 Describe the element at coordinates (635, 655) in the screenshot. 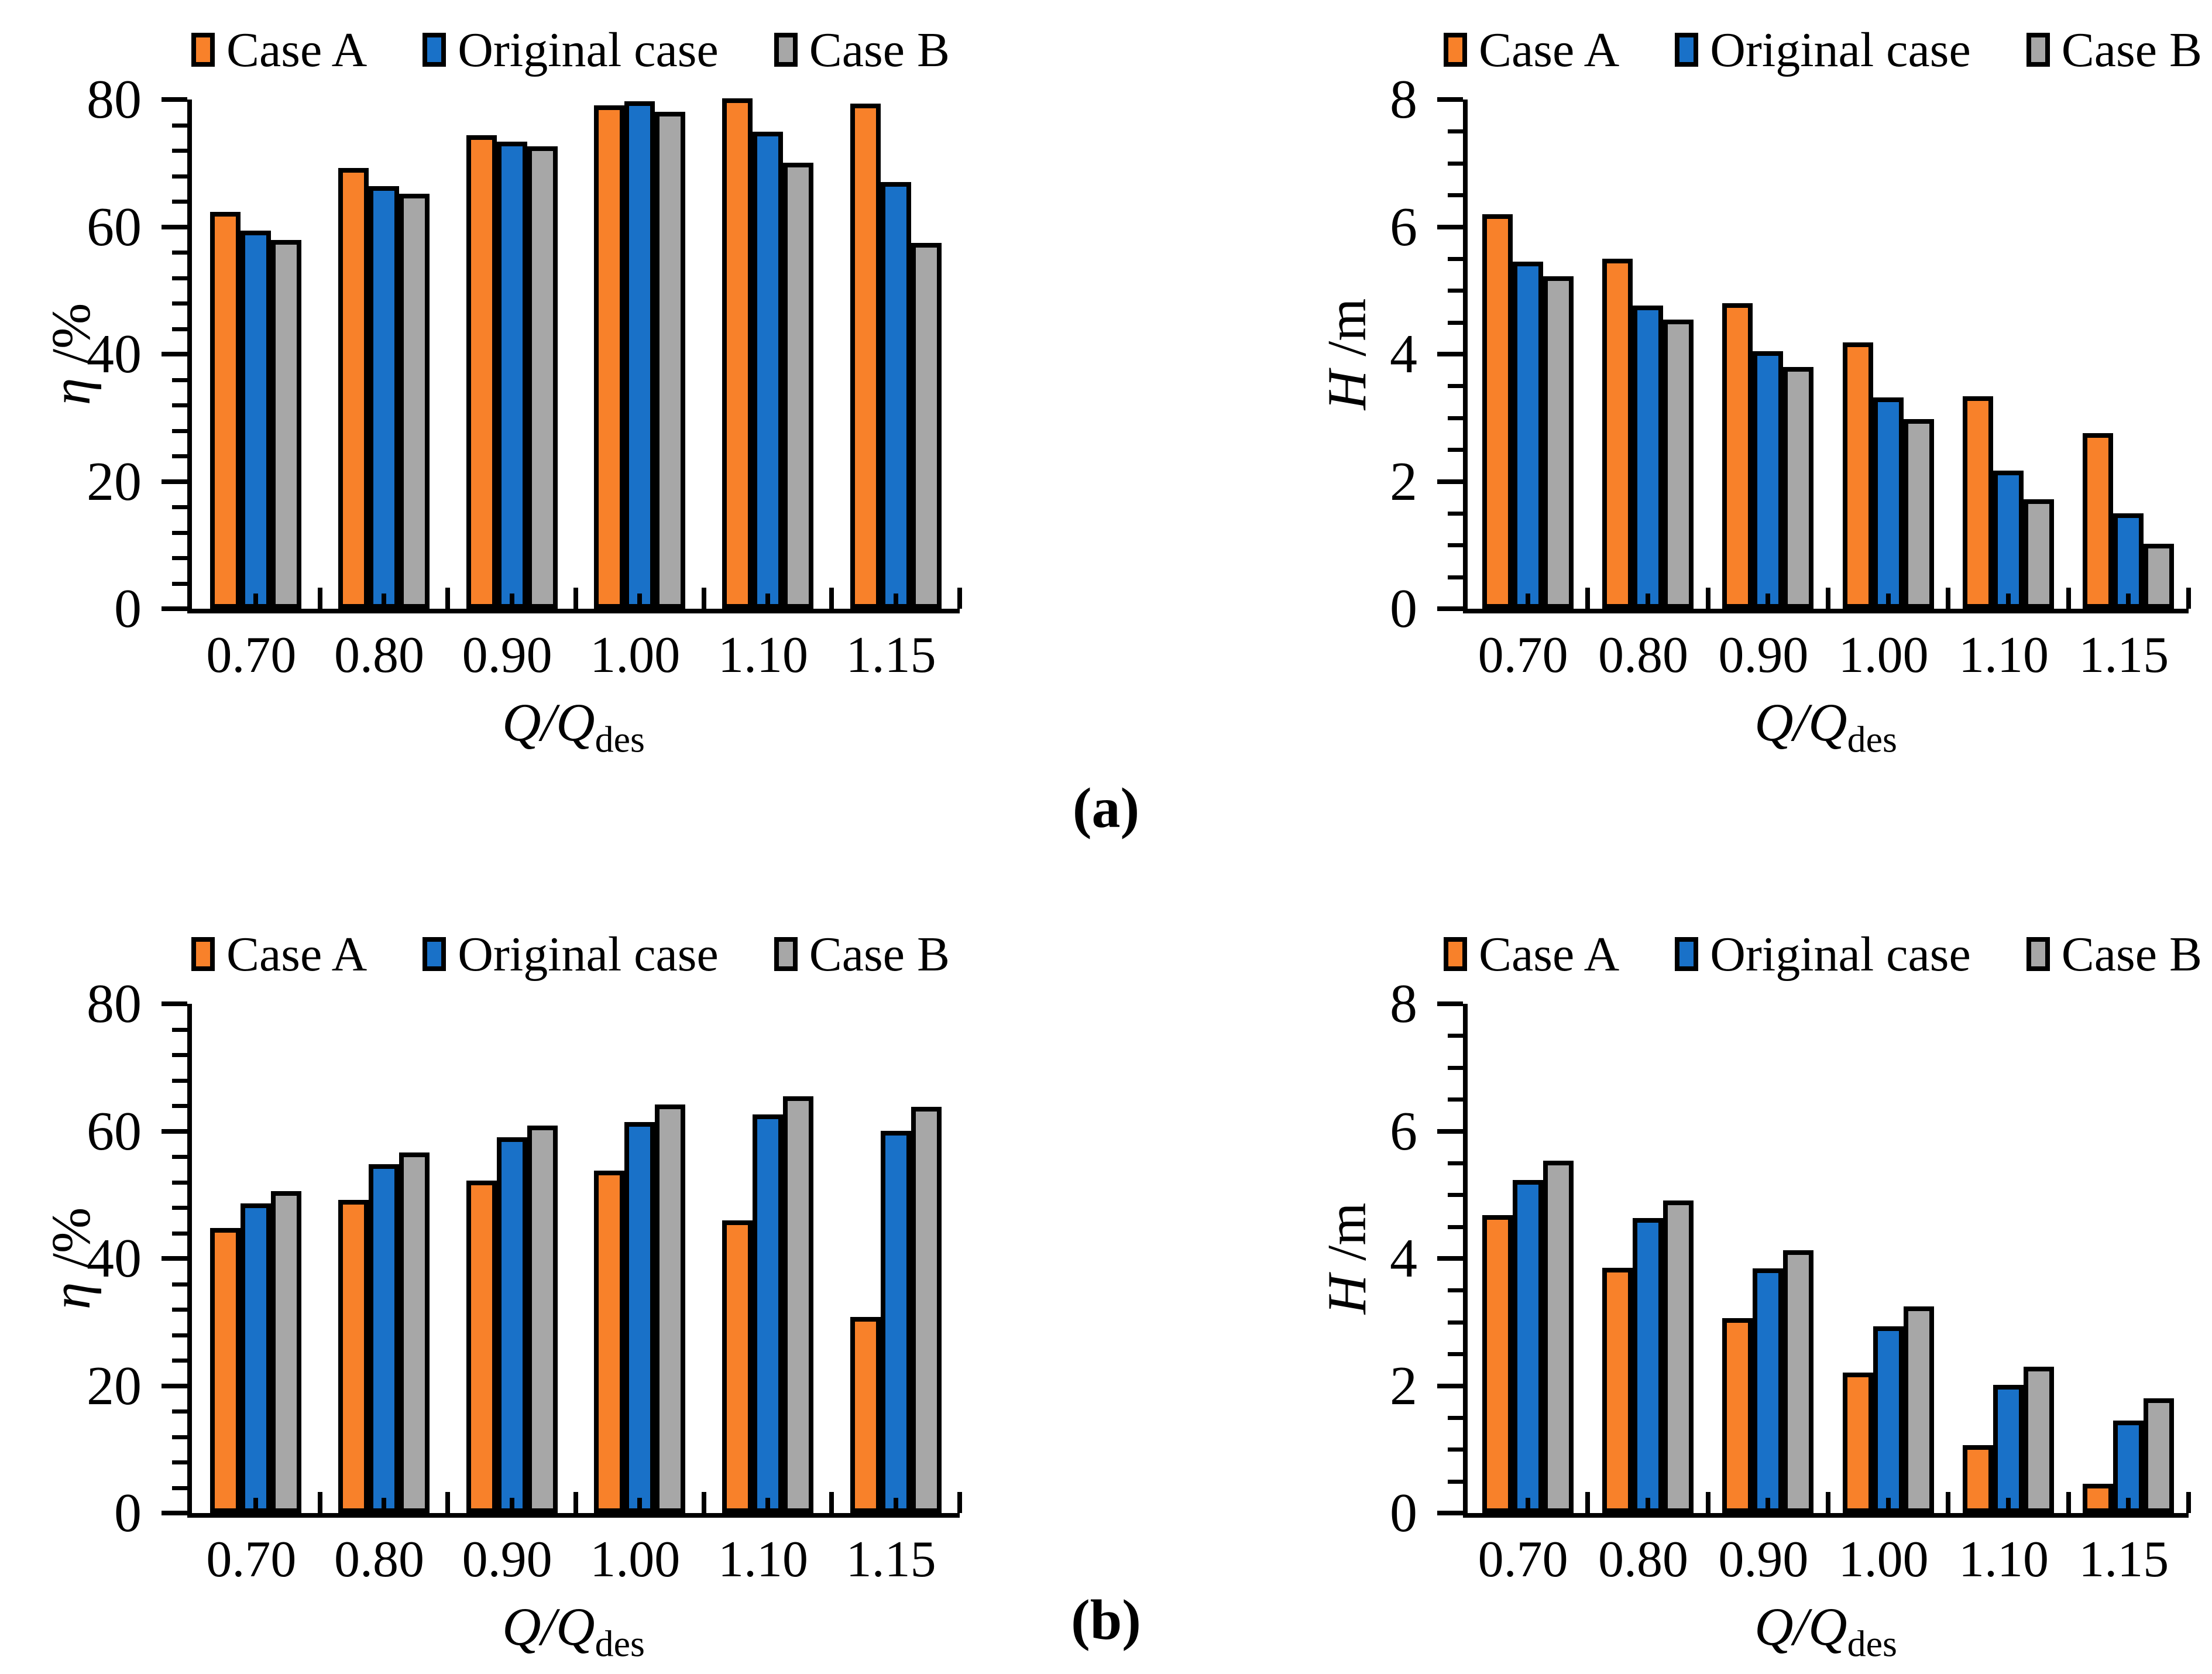

I see `x-tick-label: 1.00` at that location.